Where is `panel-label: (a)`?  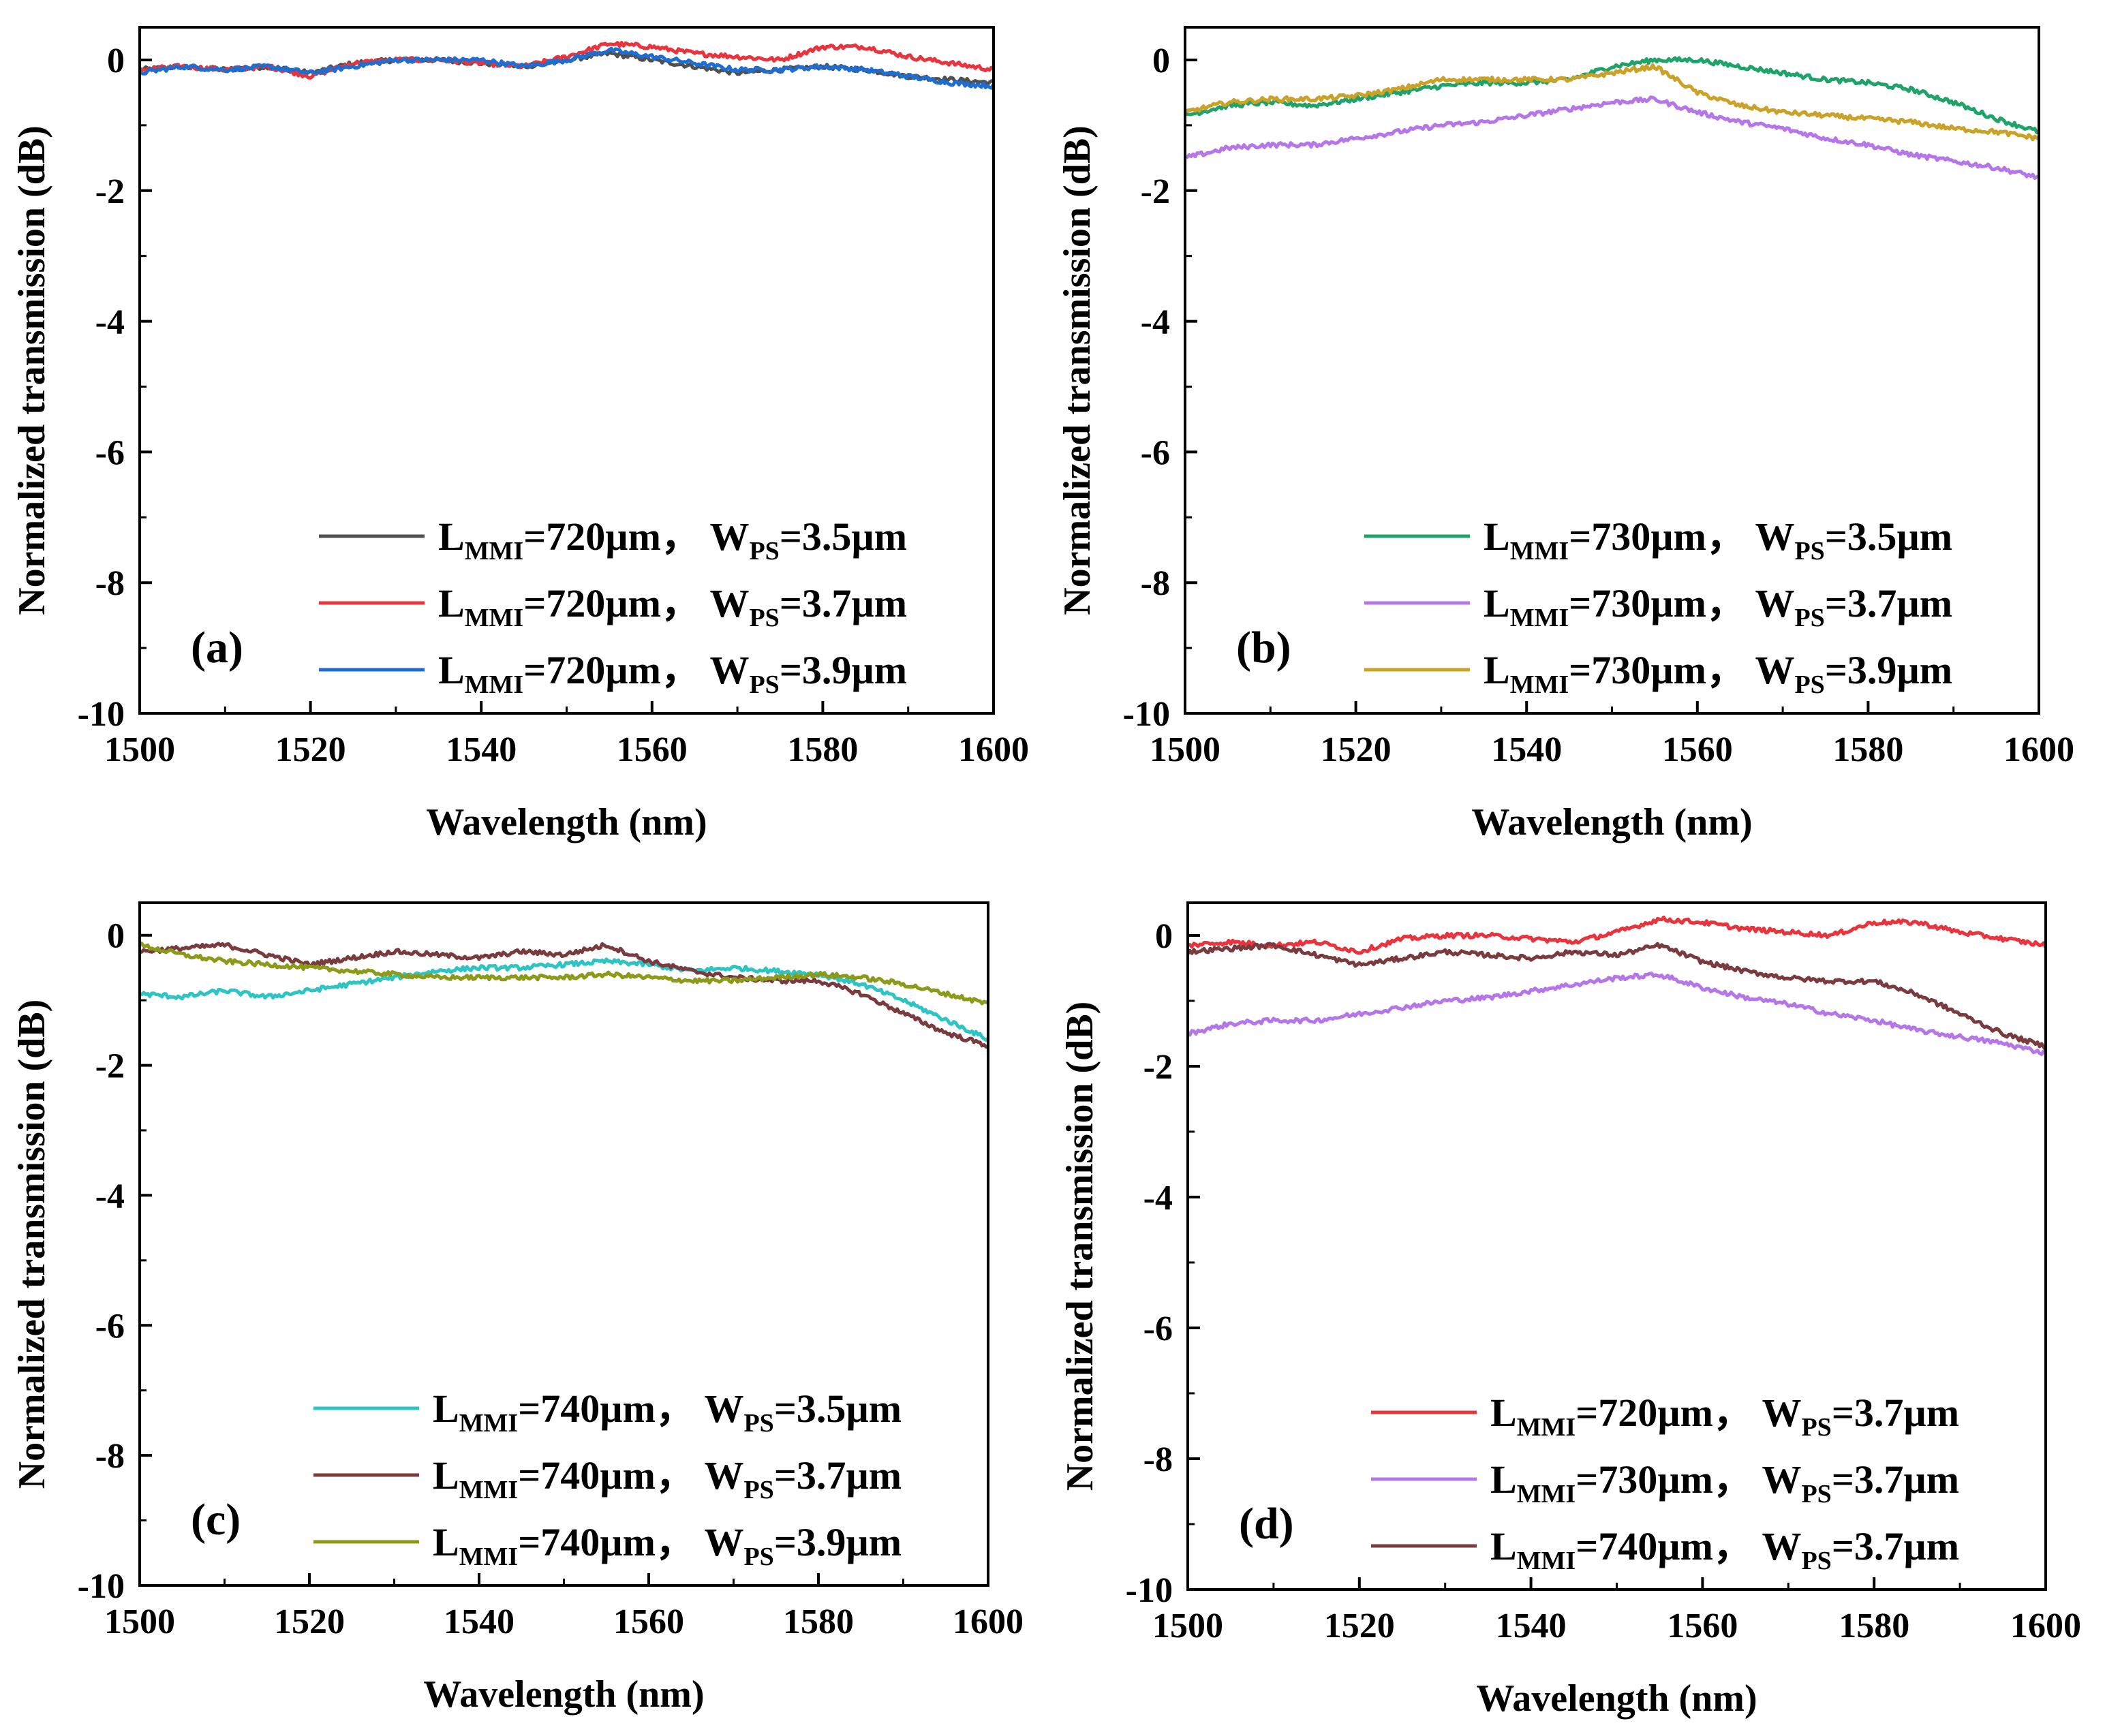 panel-label: (a) is located at coordinates (217, 647).